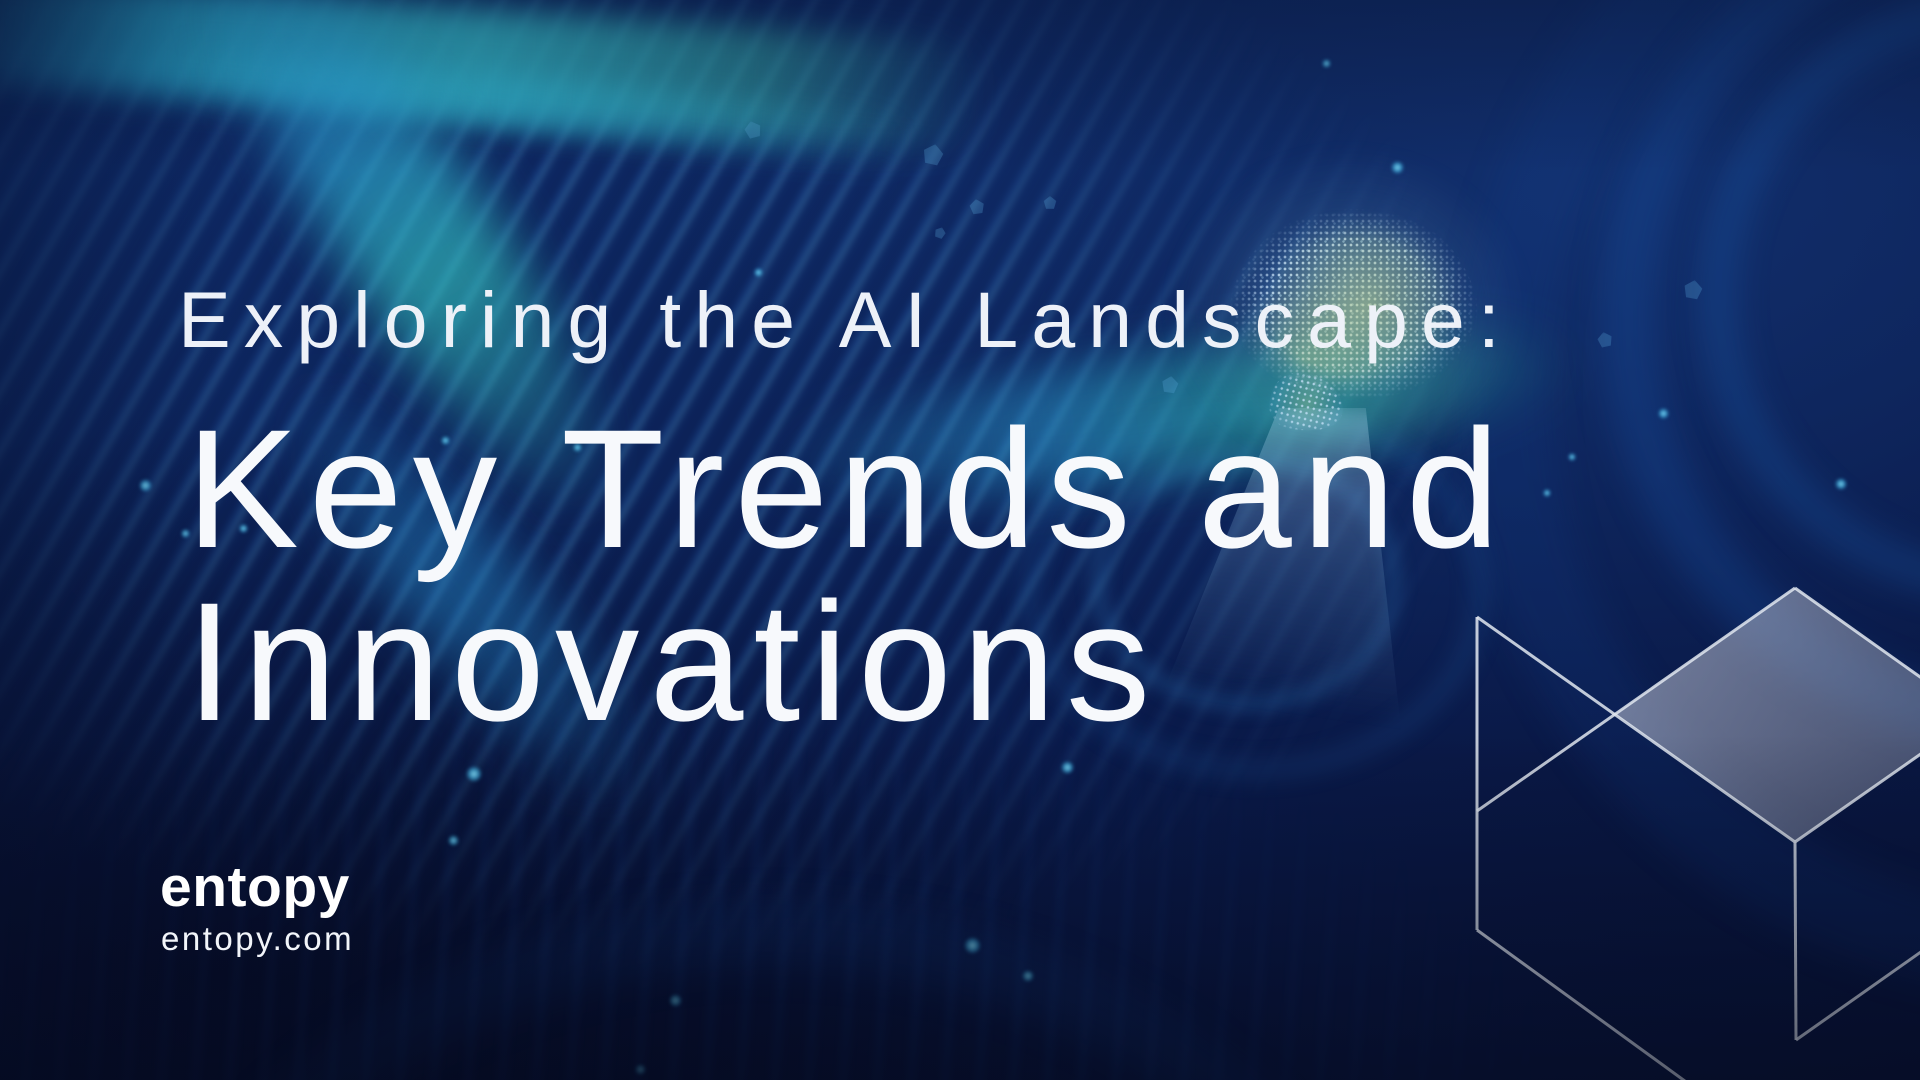 The image size is (1920, 1080). Describe the element at coordinates (845, 319) in the screenshot. I see `kicker-text: Exploring the AI Landscape:` at that location.